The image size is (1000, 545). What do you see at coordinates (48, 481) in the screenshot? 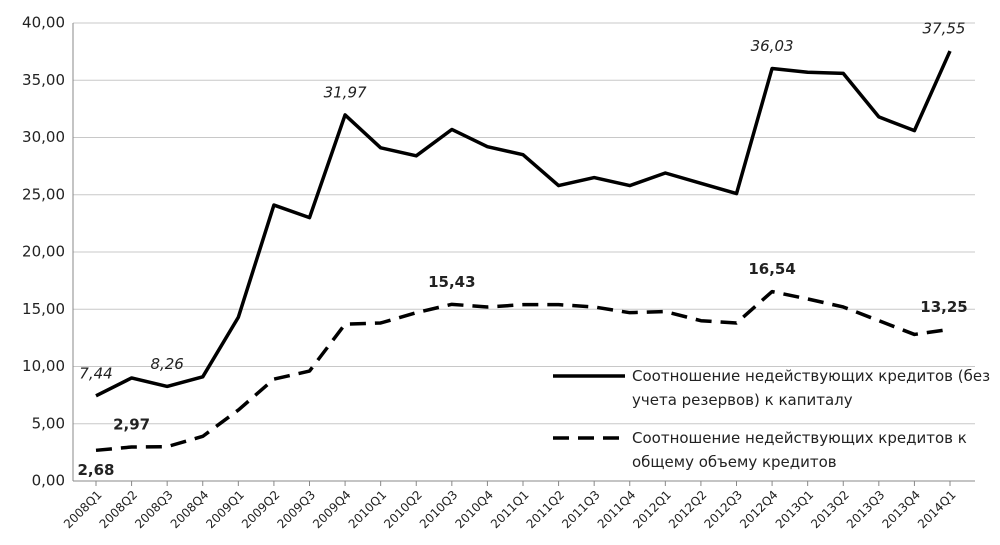
I see `y-tick-label: 0,00` at bounding box center [48, 481].